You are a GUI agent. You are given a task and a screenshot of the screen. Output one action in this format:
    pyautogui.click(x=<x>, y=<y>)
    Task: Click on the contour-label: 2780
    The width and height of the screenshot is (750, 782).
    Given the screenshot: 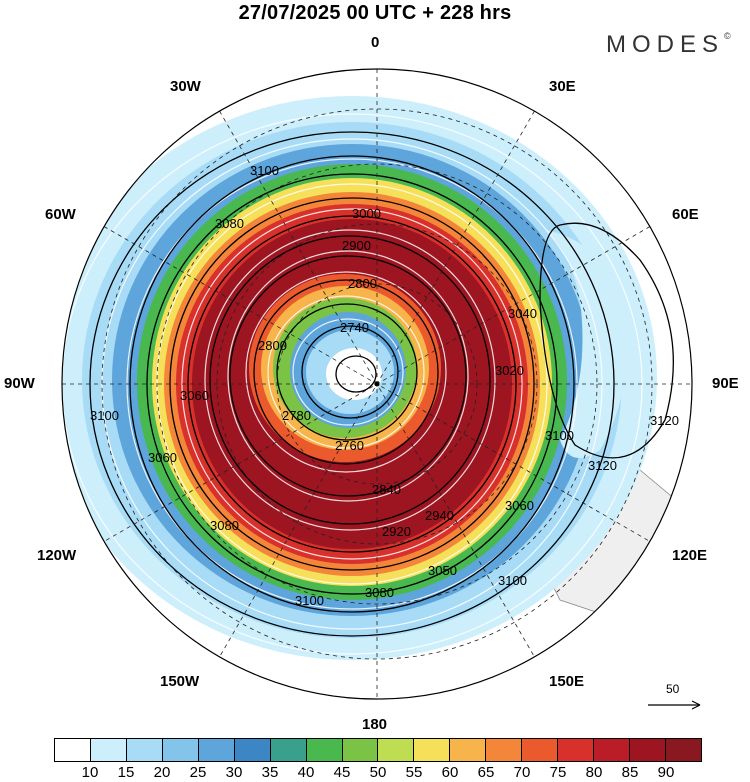 What is the action you would take?
    pyautogui.click(x=296, y=415)
    